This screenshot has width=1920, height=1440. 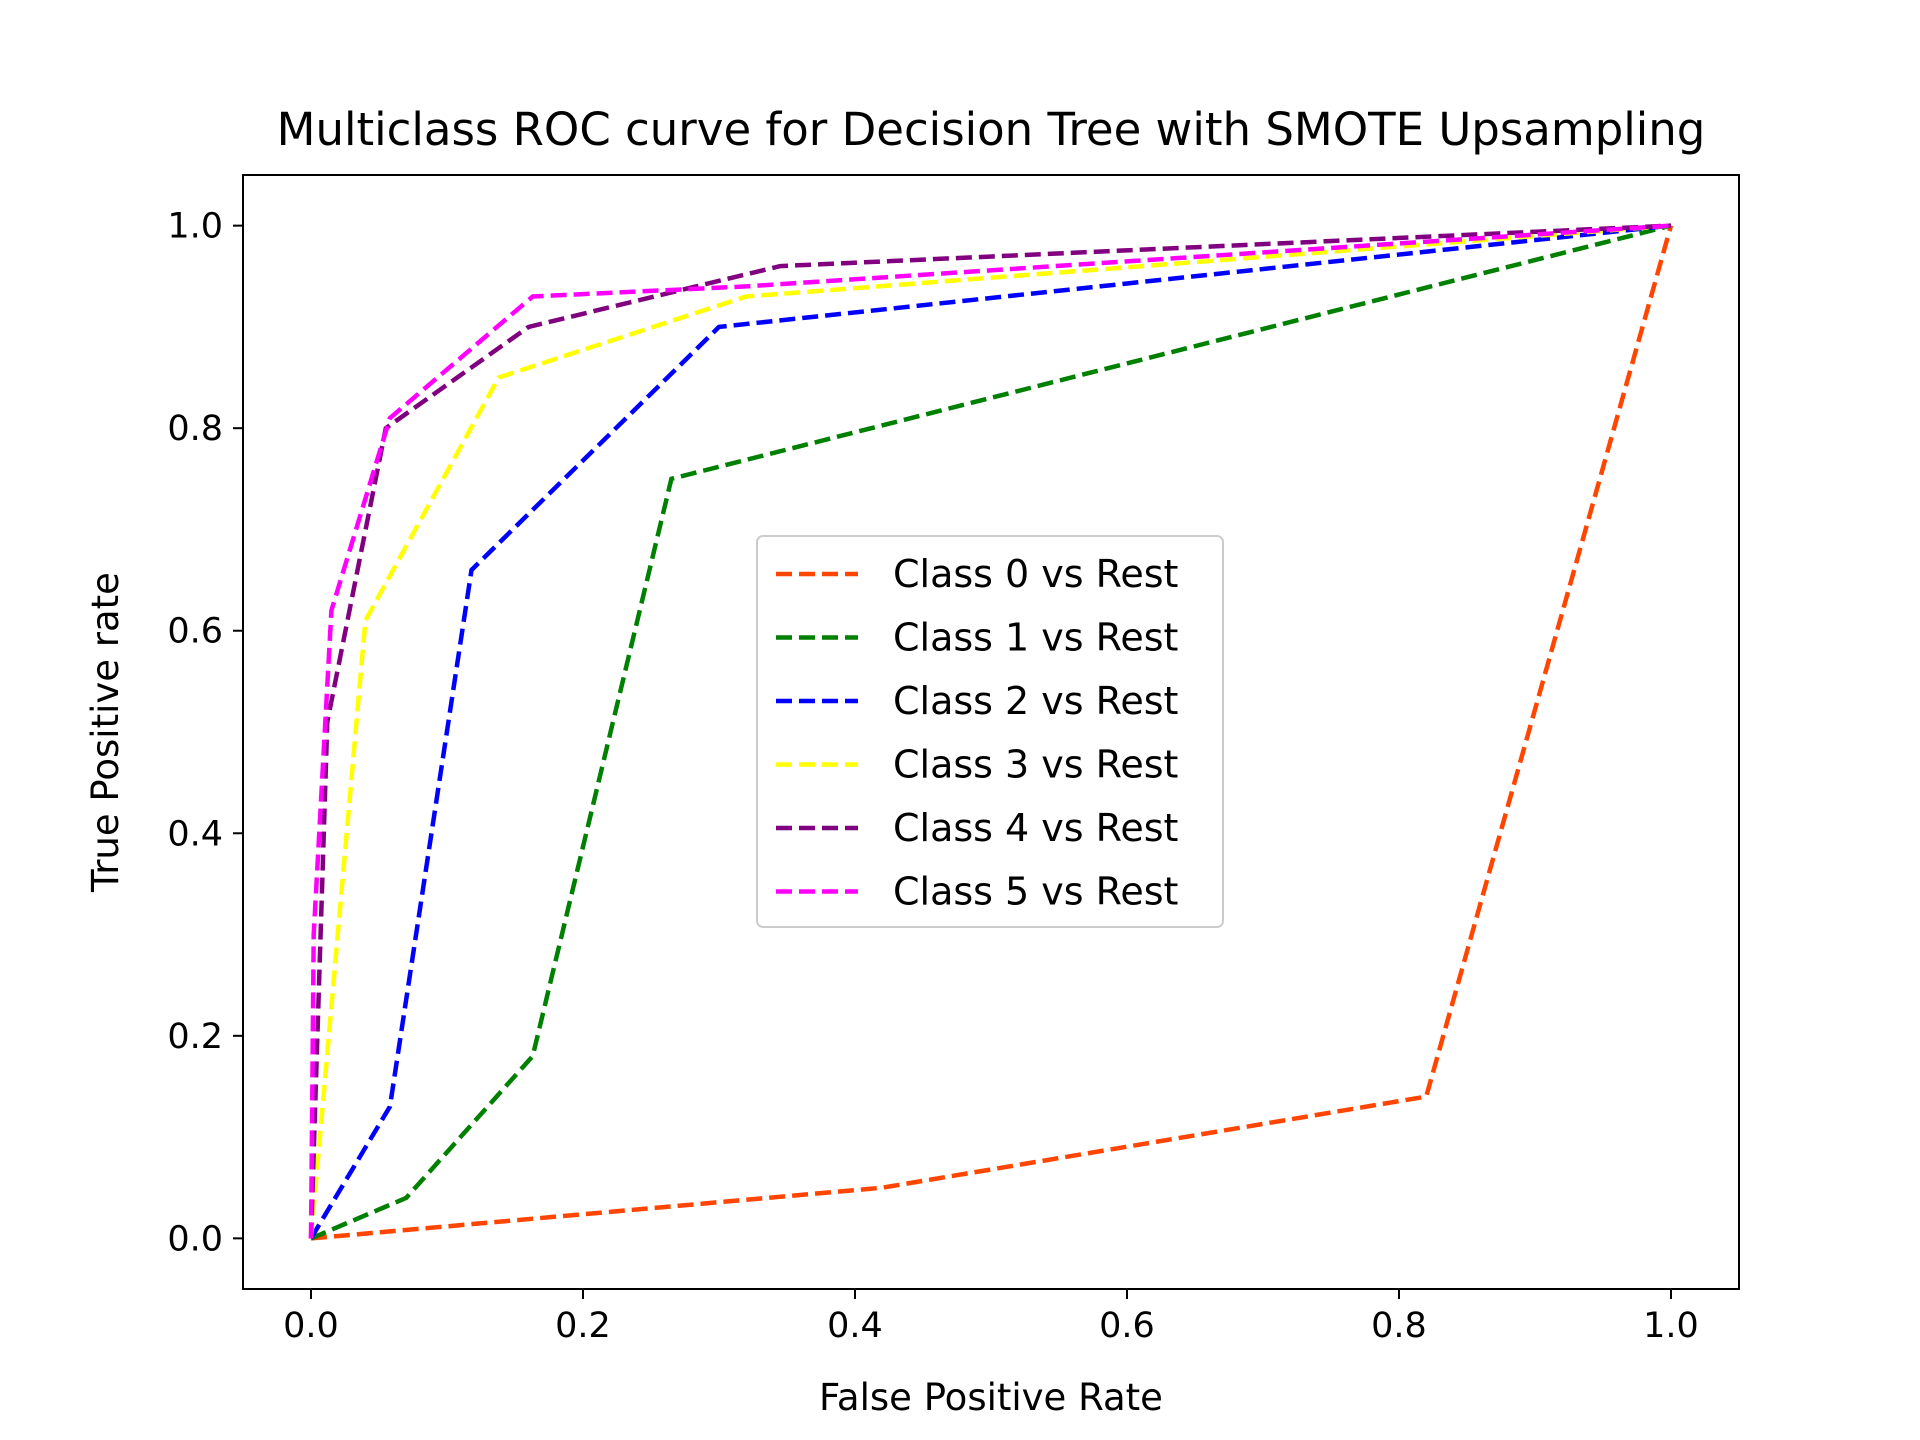 What do you see at coordinates (195, 1239) in the screenshot?
I see `y-tick-label: 0.0` at bounding box center [195, 1239].